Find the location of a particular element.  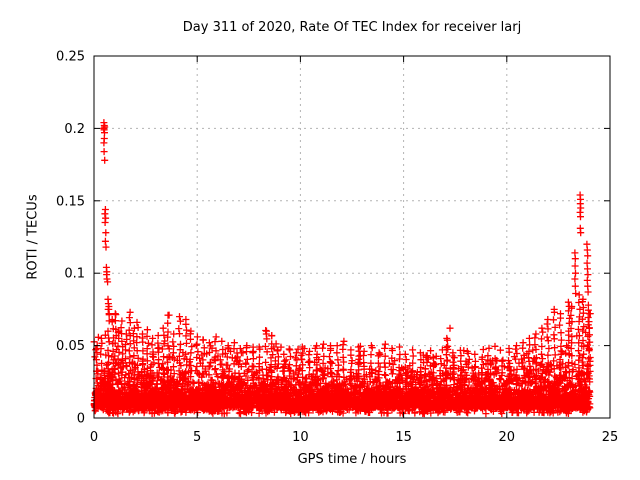

y-tick-label: 0.2 is located at coordinates (74, 129).